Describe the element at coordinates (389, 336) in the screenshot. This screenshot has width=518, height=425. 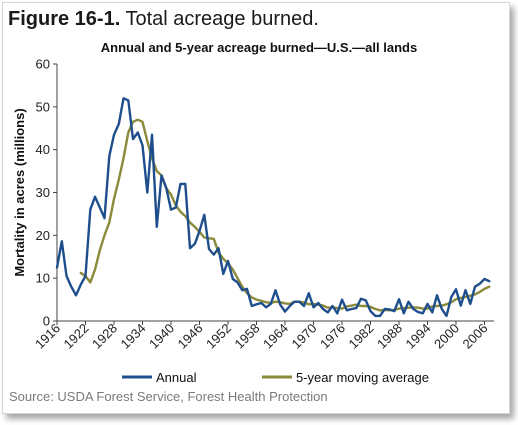
I see `x-tick-label: 1988` at that location.